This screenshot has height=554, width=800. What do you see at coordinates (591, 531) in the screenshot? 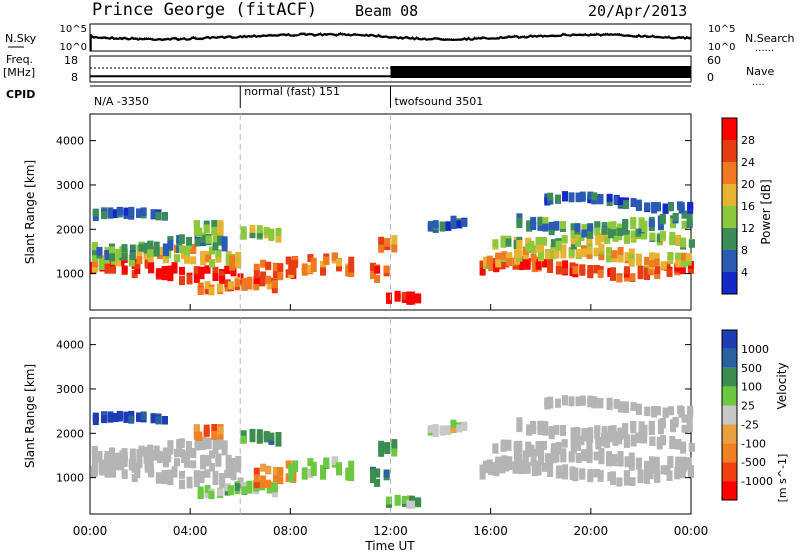
I see `x-tick-label: 20:00` at bounding box center [591, 531].